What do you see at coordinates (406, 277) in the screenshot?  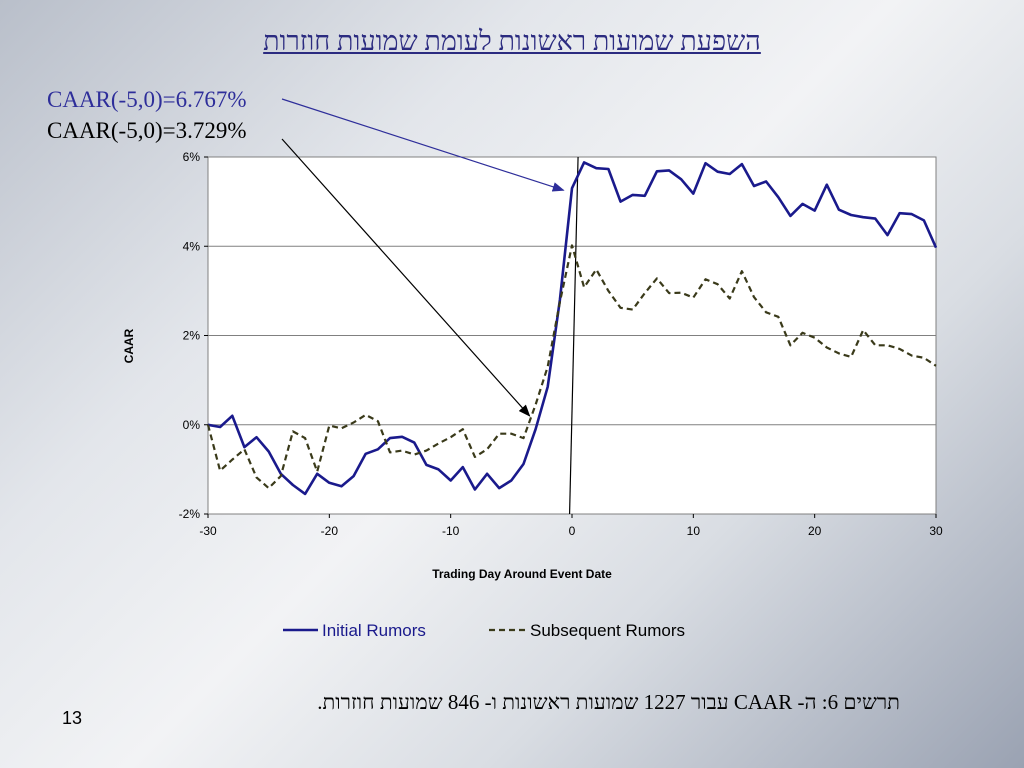 I see `annotation-arrow-subsequent` at bounding box center [406, 277].